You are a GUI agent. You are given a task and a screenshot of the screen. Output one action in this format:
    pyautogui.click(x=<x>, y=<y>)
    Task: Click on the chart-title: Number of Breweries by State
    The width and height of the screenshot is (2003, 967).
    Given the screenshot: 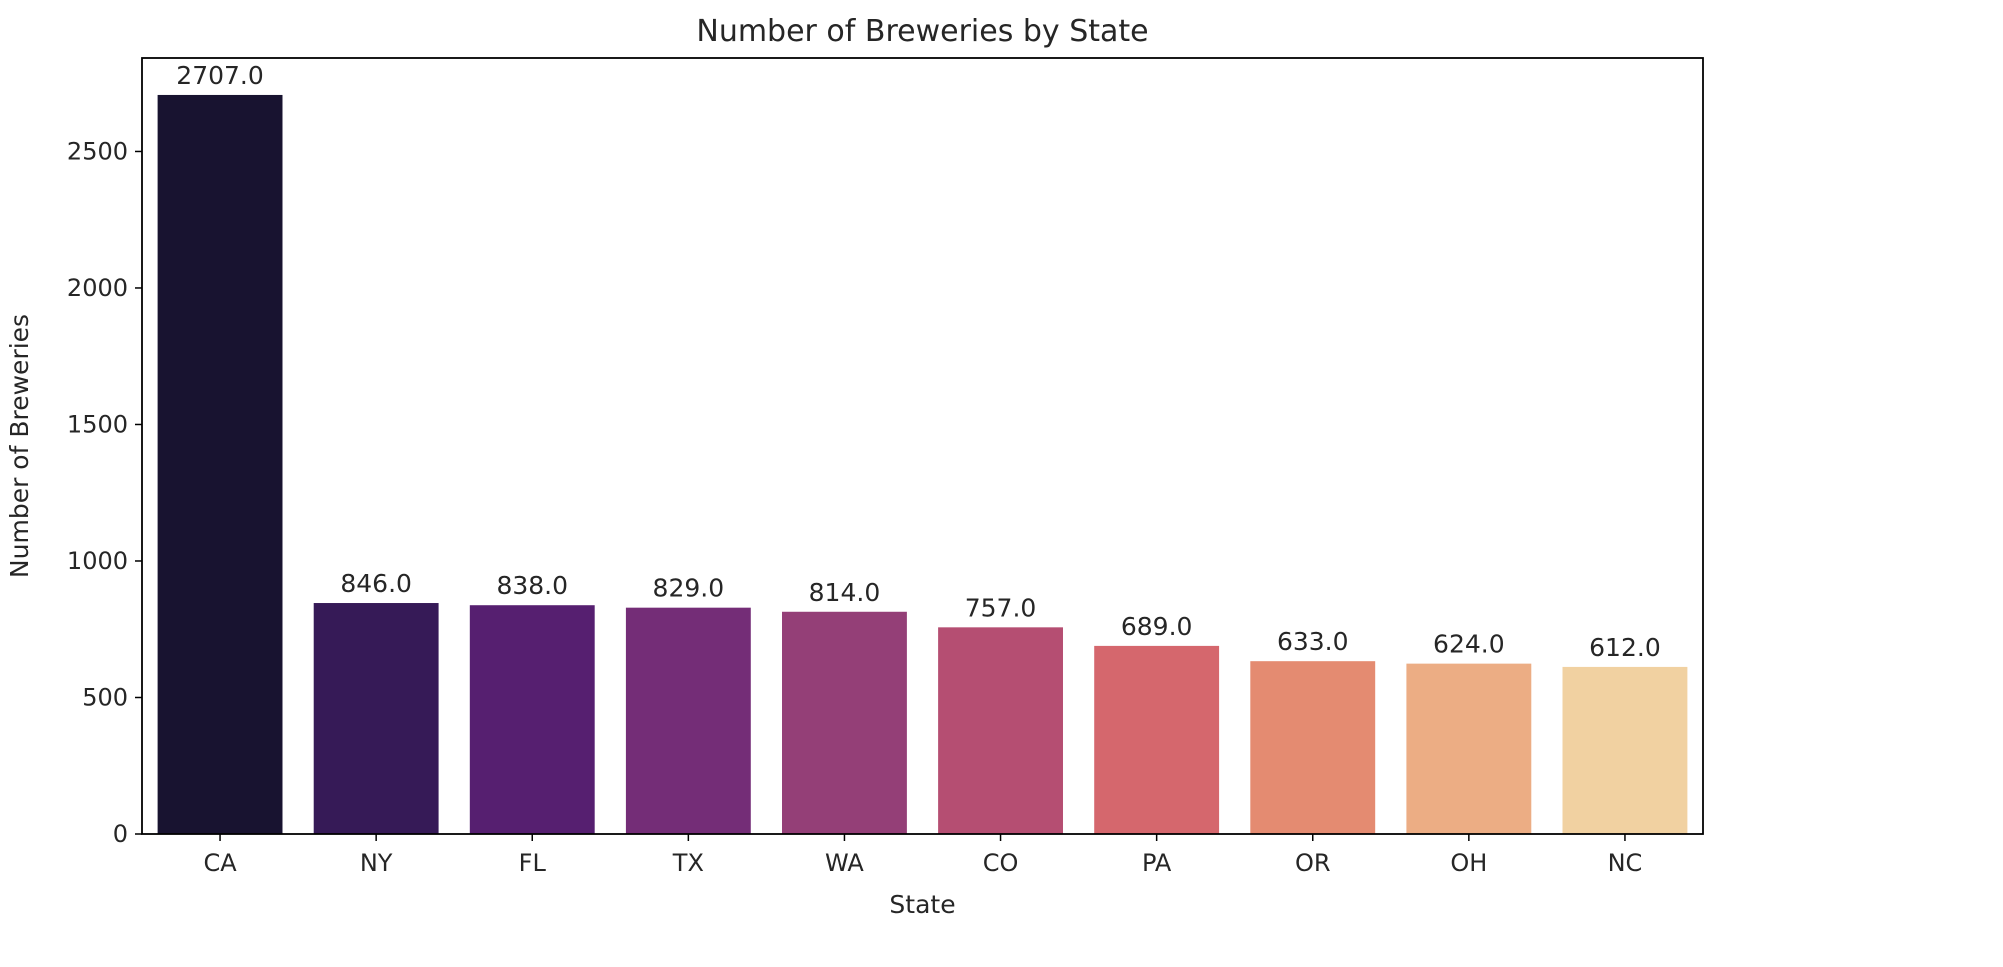 What is the action you would take?
    pyautogui.click(x=922, y=31)
    